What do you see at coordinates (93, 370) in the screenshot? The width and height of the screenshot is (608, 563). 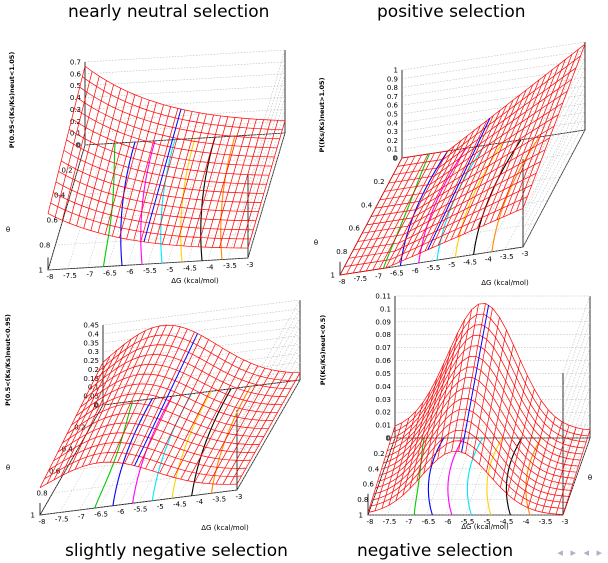 I see `z-tick-label: 0.2` at bounding box center [93, 370].